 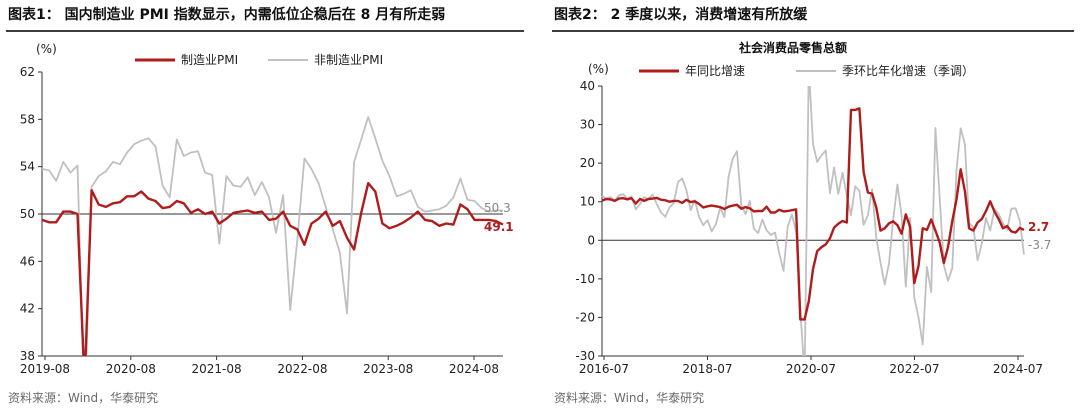 What do you see at coordinates (1039, 245) in the screenshot?
I see `end-value-label-1: -3.7` at bounding box center [1039, 245].